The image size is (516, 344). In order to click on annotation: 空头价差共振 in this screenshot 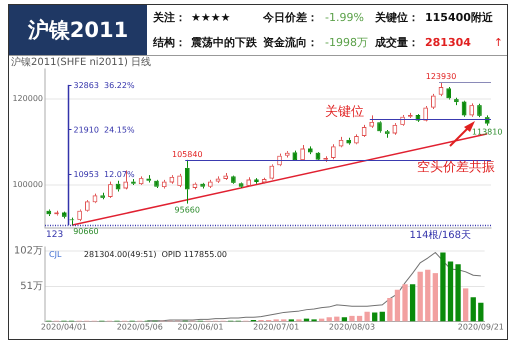, I will do `click(456, 167)`.